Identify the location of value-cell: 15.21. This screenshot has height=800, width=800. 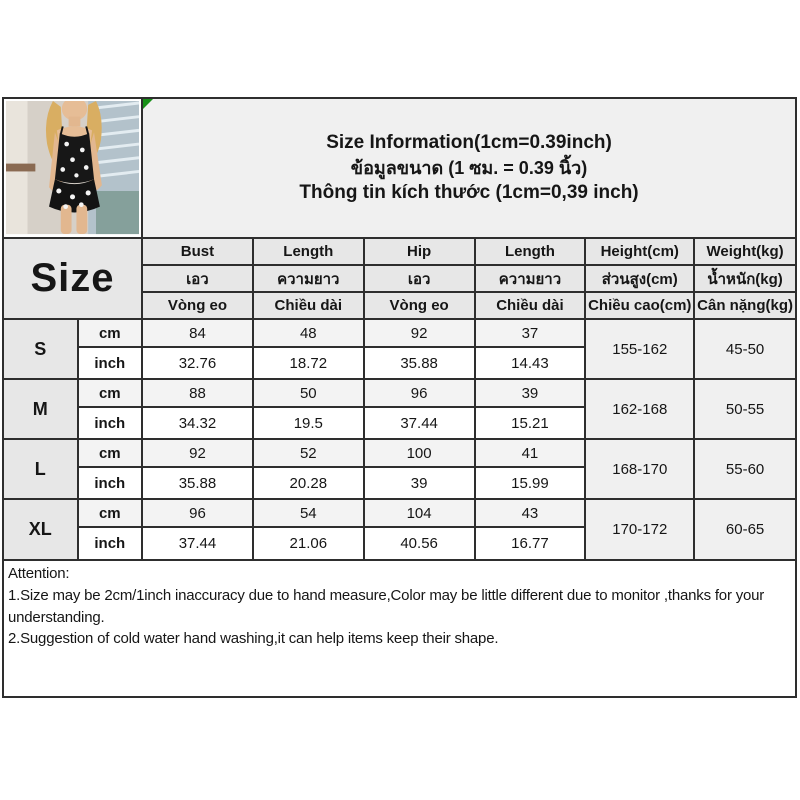
(530, 423).